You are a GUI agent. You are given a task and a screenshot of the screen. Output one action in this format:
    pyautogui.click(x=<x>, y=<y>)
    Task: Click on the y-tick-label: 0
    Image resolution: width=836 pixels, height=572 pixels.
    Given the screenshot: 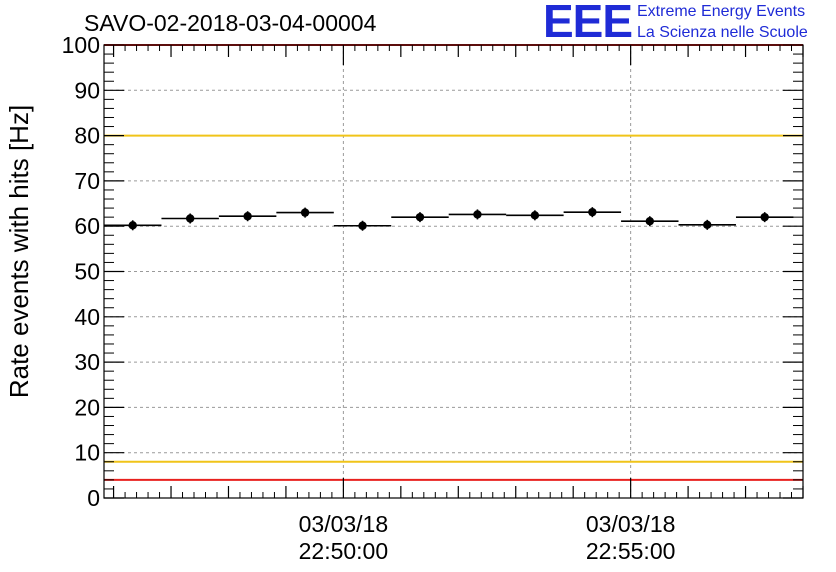 What is the action you would take?
    pyautogui.click(x=93, y=498)
    